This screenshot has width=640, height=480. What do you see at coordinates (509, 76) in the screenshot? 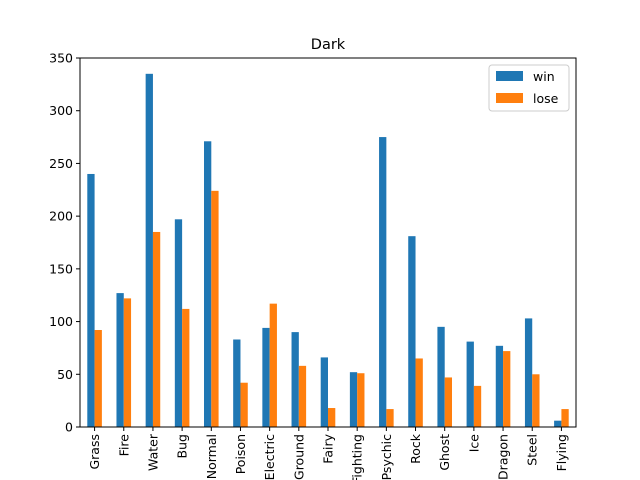
I see `legend-swatch-win` at bounding box center [509, 76].